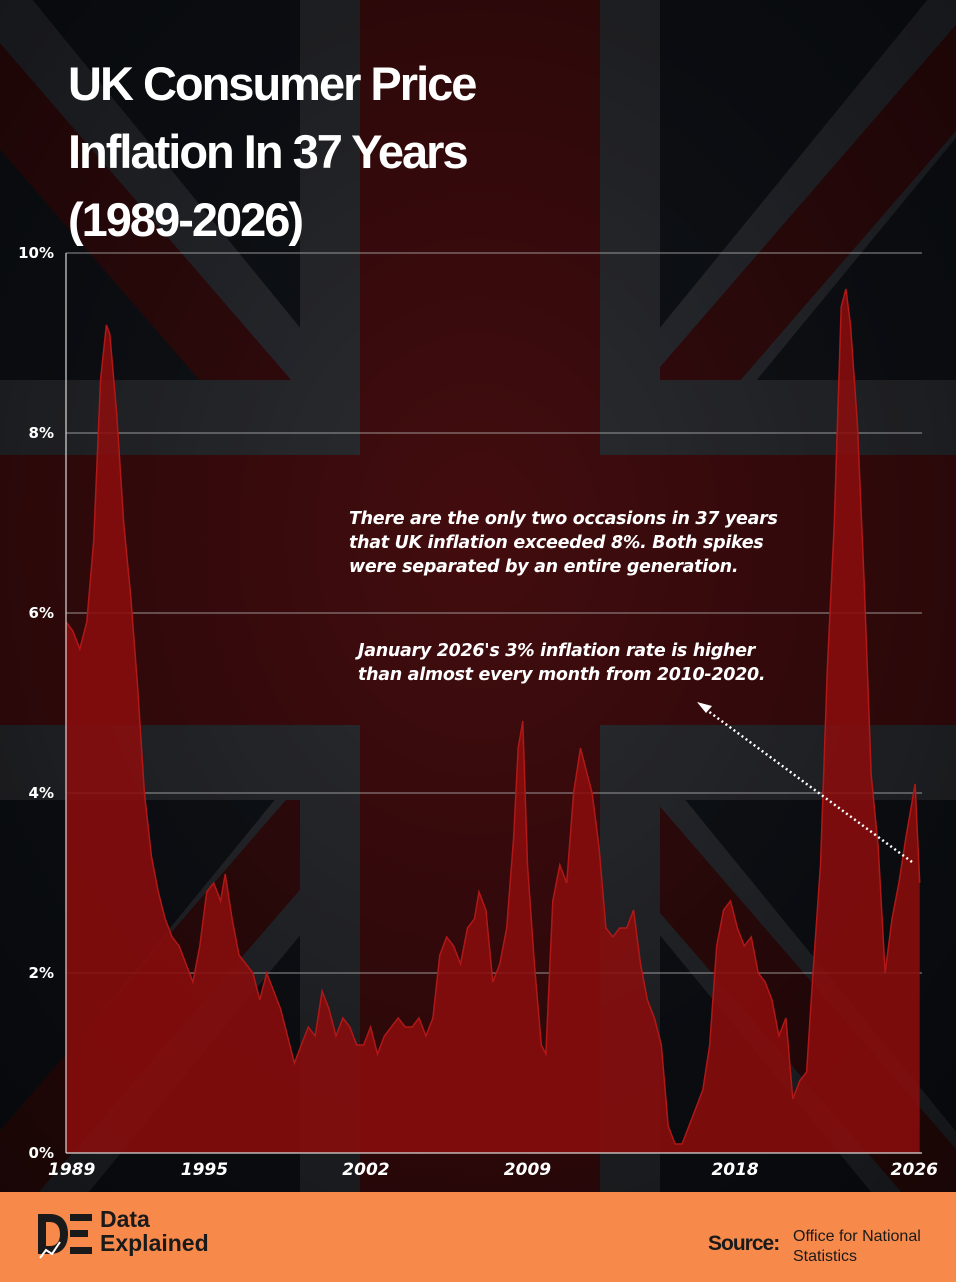 The image size is (956, 1282). I want to click on x-tick-label: 1989, so click(71, 1170).